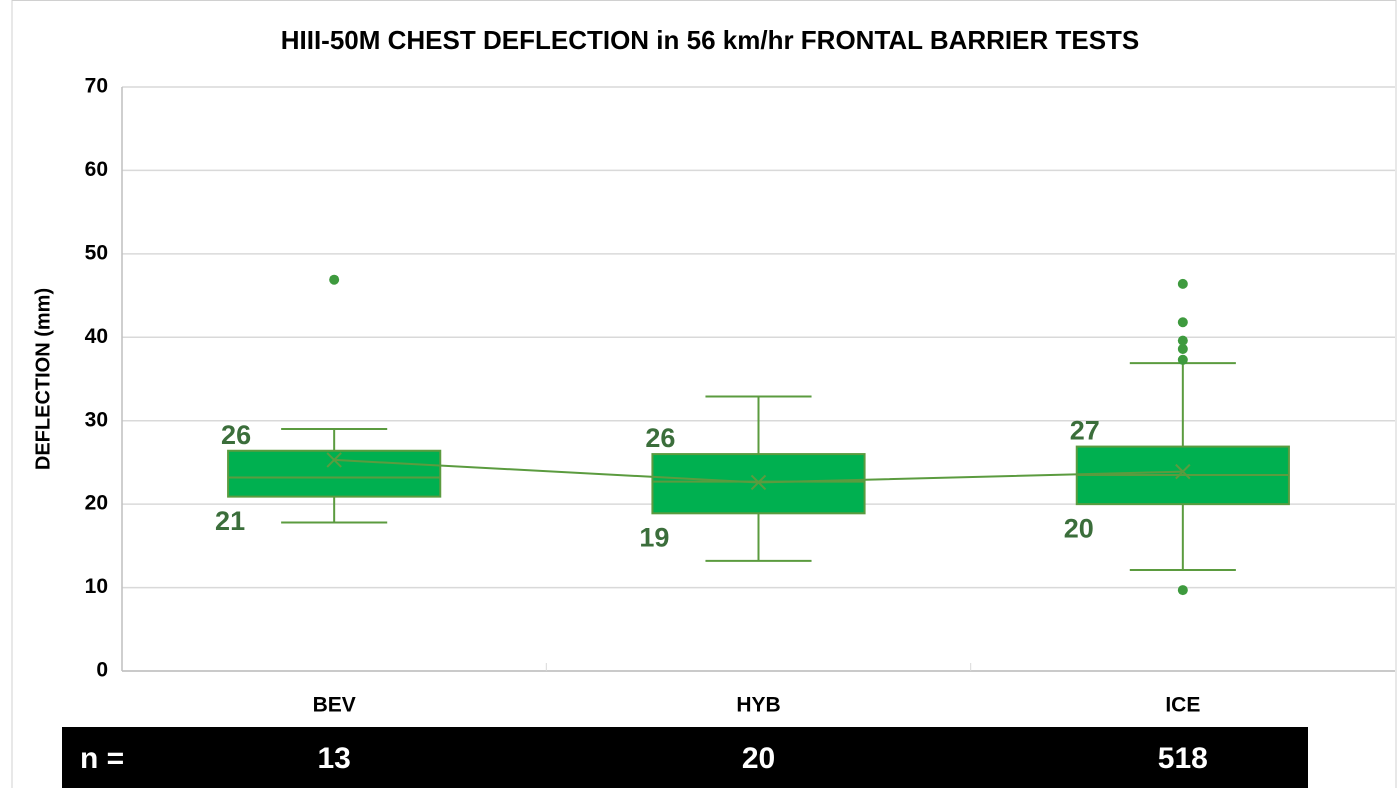 The width and height of the screenshot is (1397, 788). Describe the element at coordinates (102, 670) in the screenshot. I see `y-tick-label: 0` at that location.